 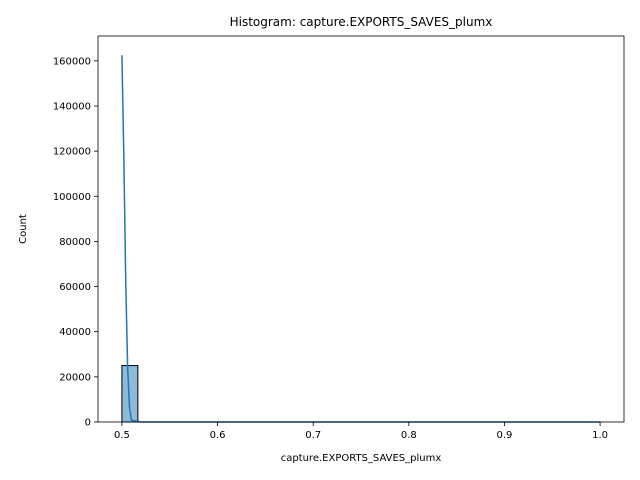 What do you see at coordinates (122, 435) in the screenshot?
I see `x-tick-label-0: 0.5` at bounding box center [122, 435].